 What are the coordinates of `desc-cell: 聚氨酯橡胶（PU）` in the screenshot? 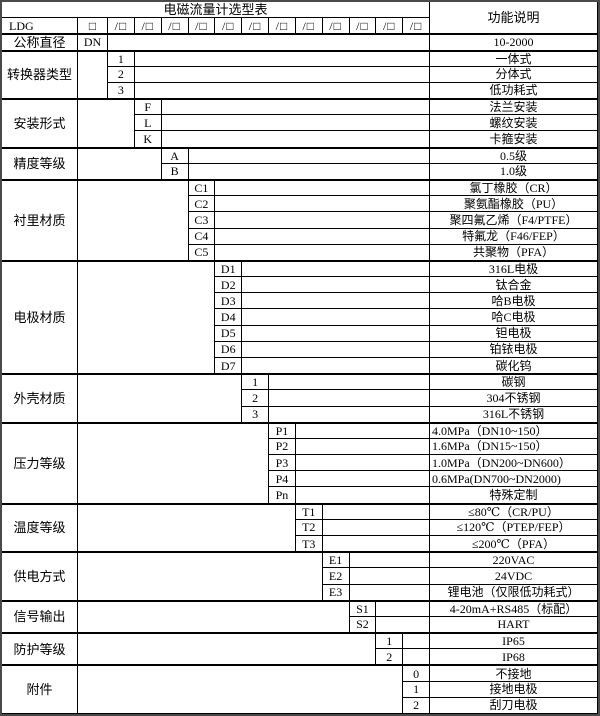 It's located at (514, 204).